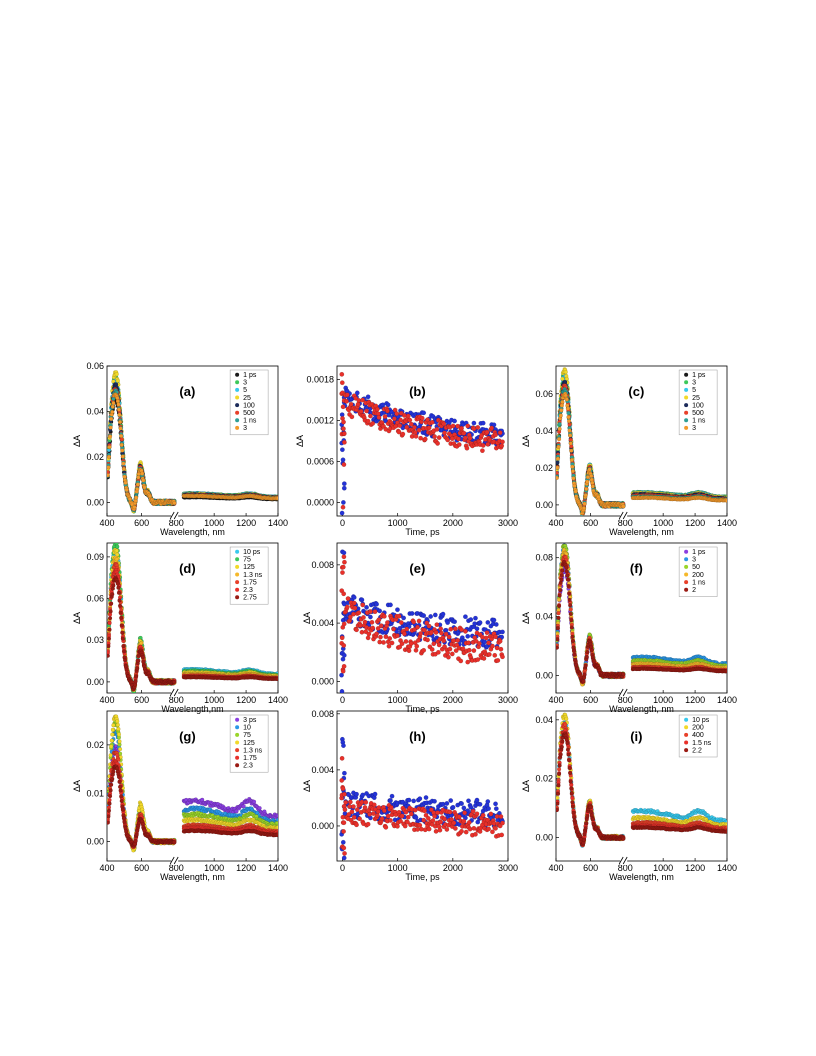 This screenshot has height=1056, width=816. What do you see at coordinates (247, 398) in the screenshot?
I see `legend-label: 25` at bounding box center [247, 398].